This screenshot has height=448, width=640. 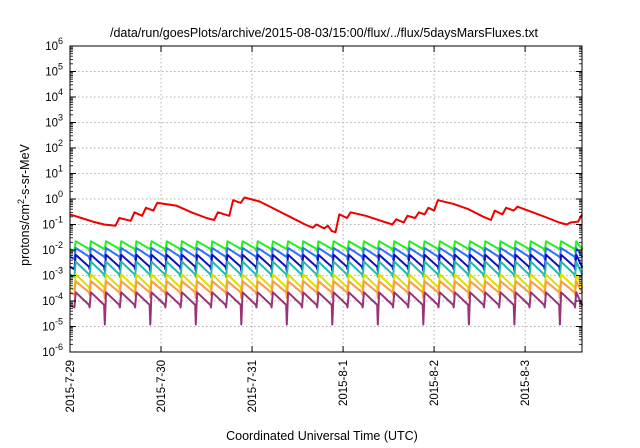 What do you see at coordinates (71, 386) in the screenshot?
I see `x-tick-label: 2015-7-29` at bounding box center [71, 386].